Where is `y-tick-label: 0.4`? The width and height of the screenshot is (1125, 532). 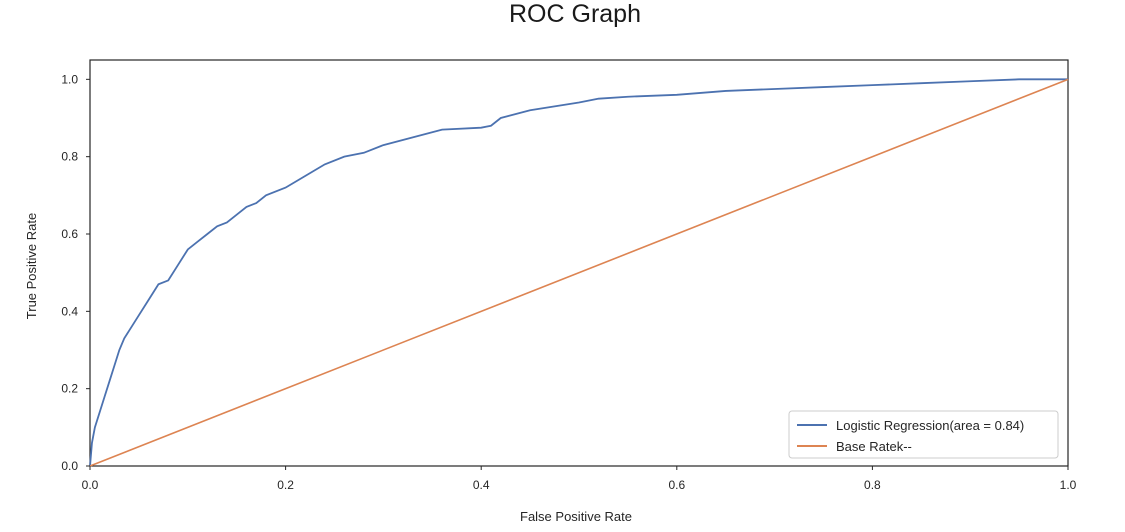 y-tick-label: 0.4 is located at coordinates (69, 311).